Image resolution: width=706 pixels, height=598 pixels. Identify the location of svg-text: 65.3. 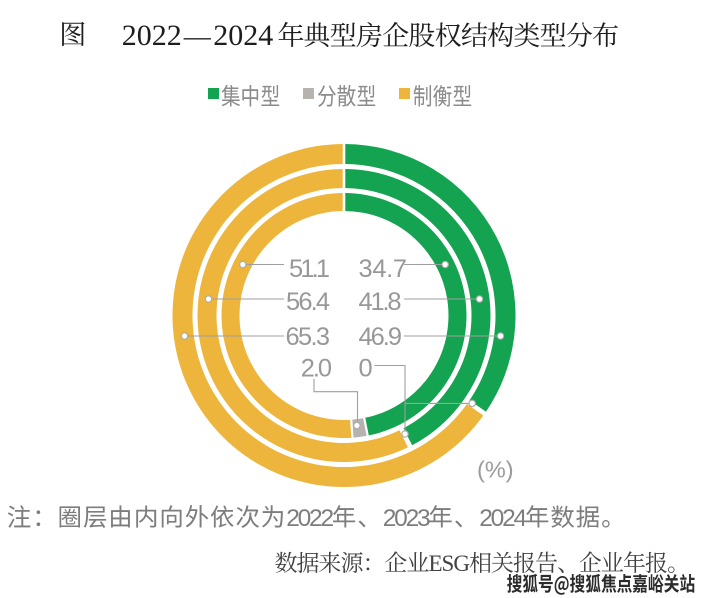
(308, 337).